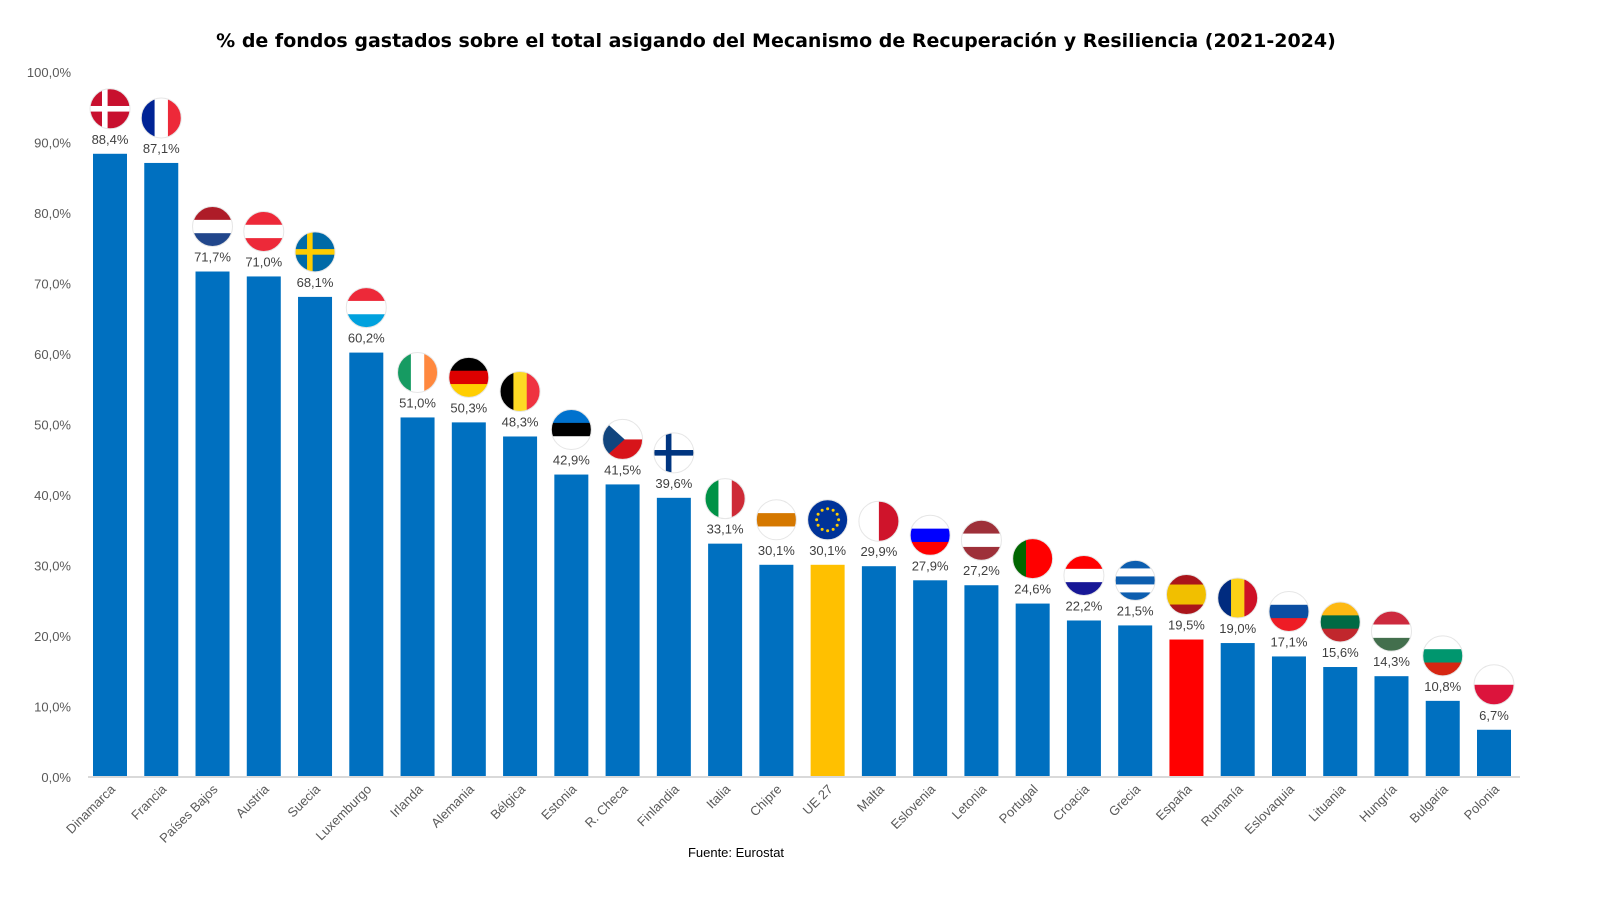  What do you see at coordinates (520, 606) in the screenshot?
I see `bar-b-lgica` at bounding box center [520, 606].